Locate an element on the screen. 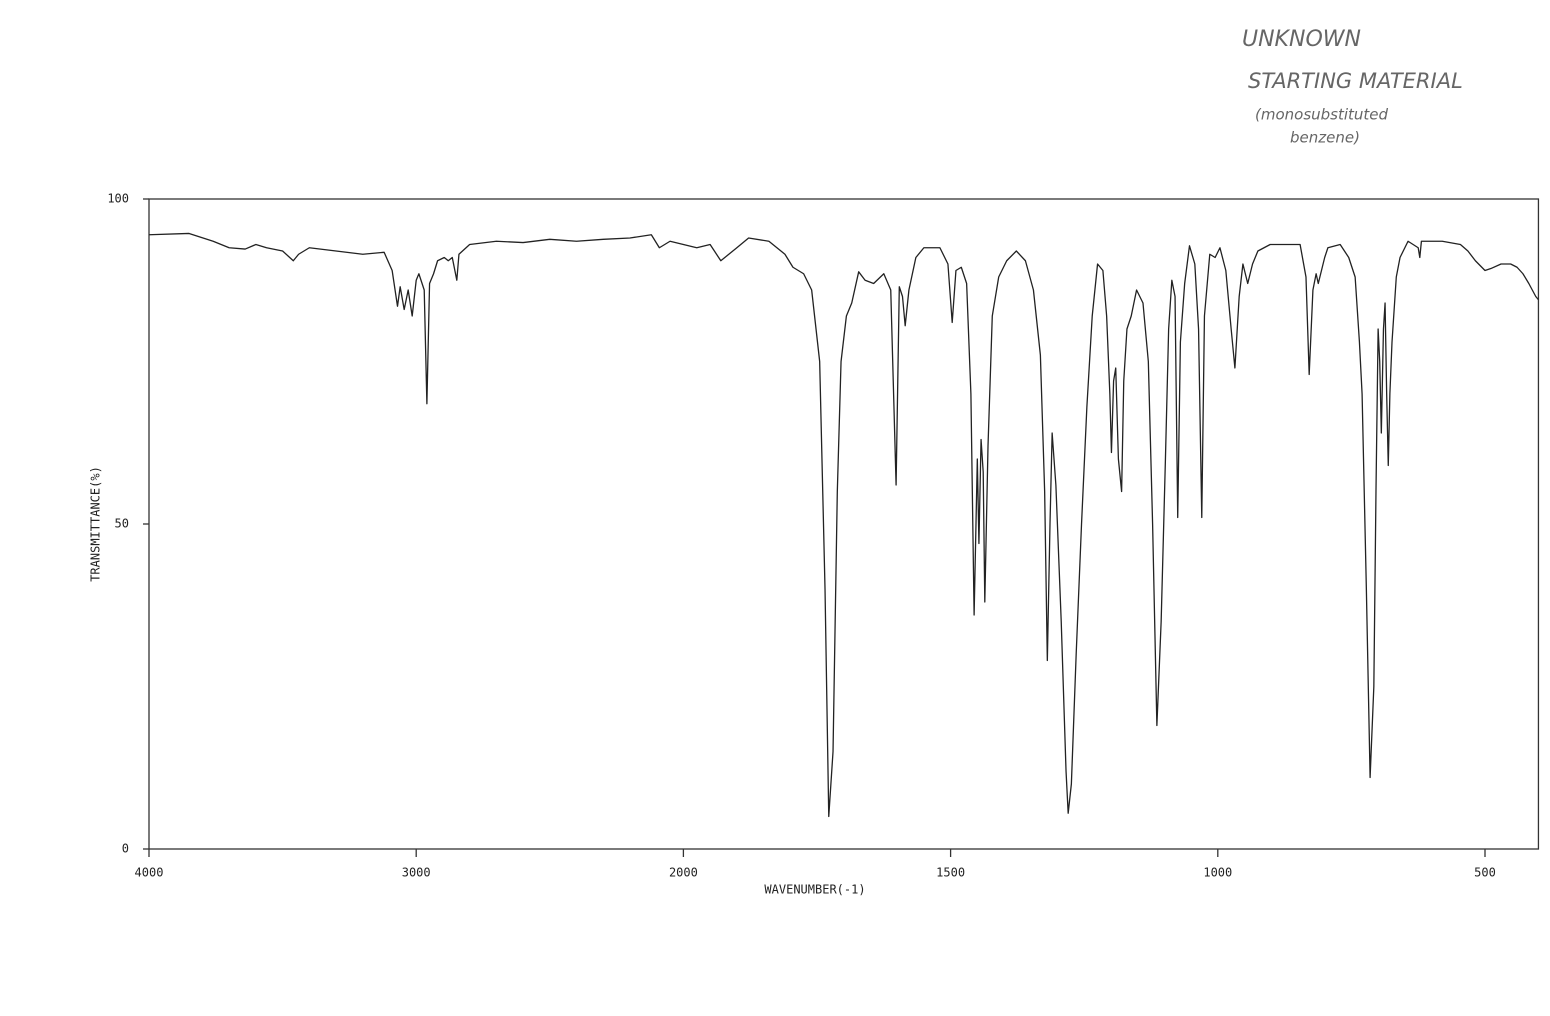 Image resolution: width=1550 pixels, height=1016 pixels. x-tick-label: 3000 is located at coordinates (416, 873).